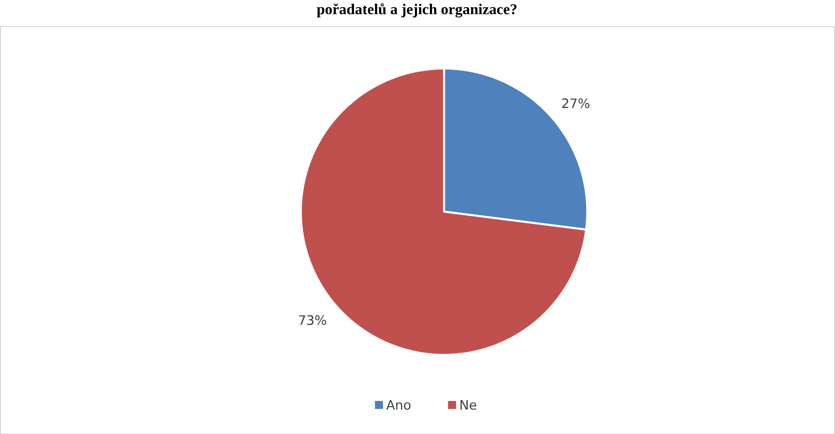 The image size is (835, 434). What do you see at coordinates (312, 319) in the screenshot?
I see `data-label: 73%` at bounding box center [312, 319].